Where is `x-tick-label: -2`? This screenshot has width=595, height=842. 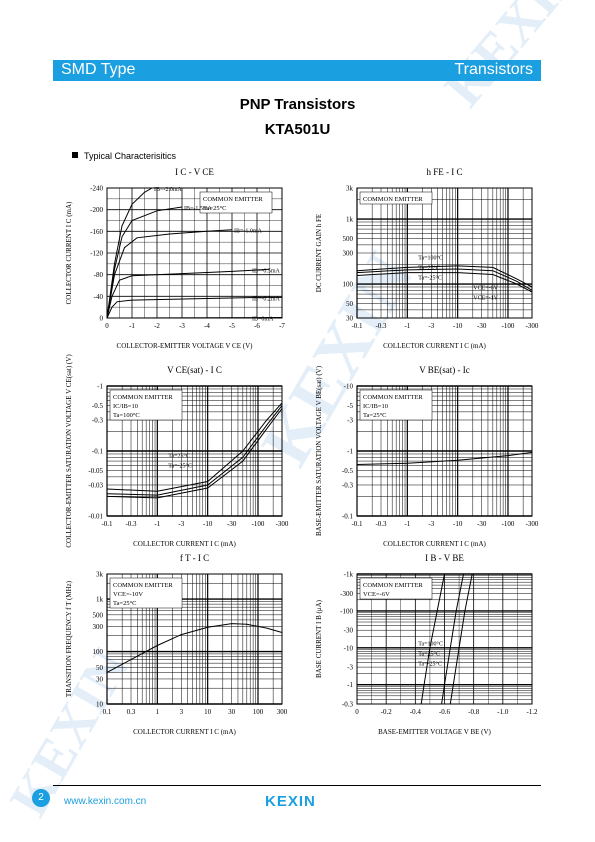 x-tick-label: -2 is located at coordinates (157, 326).